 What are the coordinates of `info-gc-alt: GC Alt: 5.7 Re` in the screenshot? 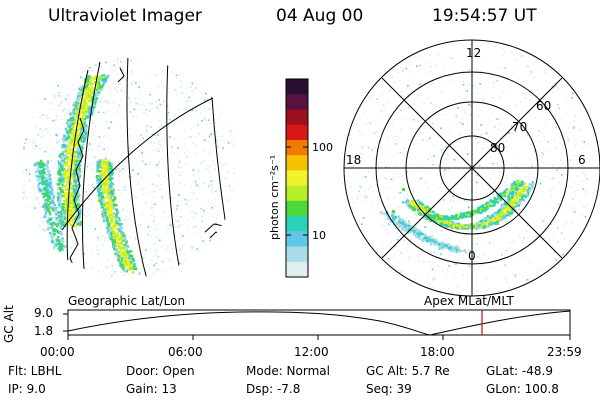 It's located at (408, 371).